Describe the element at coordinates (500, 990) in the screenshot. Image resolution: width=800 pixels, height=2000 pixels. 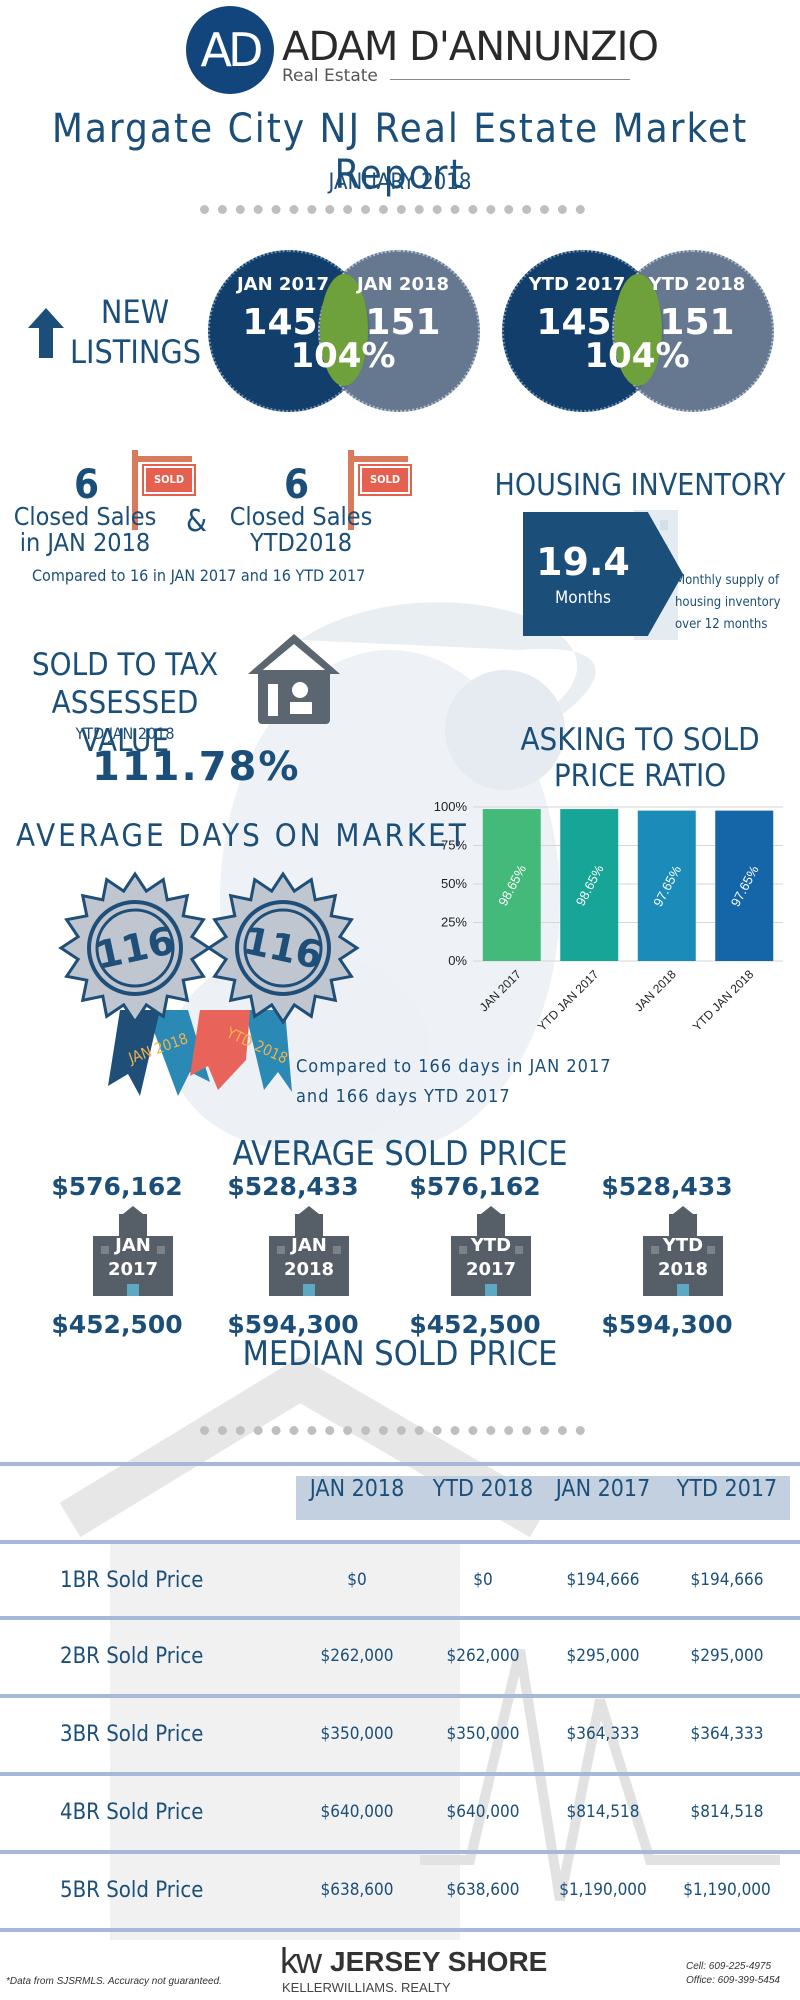
I see `chart-category-label: JAN 2017` at that location.